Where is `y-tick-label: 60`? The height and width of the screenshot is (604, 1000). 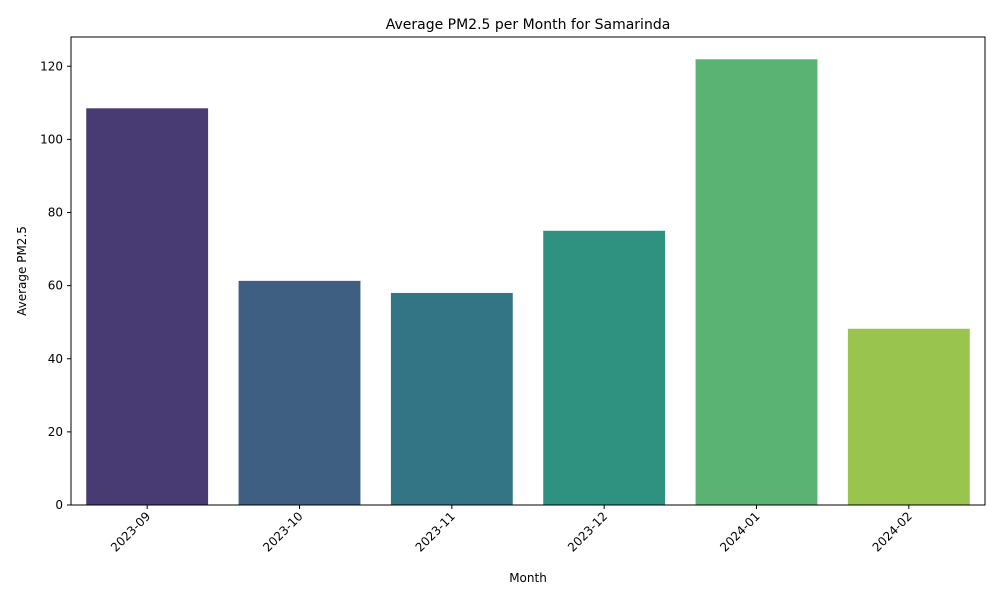 y-tick-label: 60 is located at coordinates (55, 286).